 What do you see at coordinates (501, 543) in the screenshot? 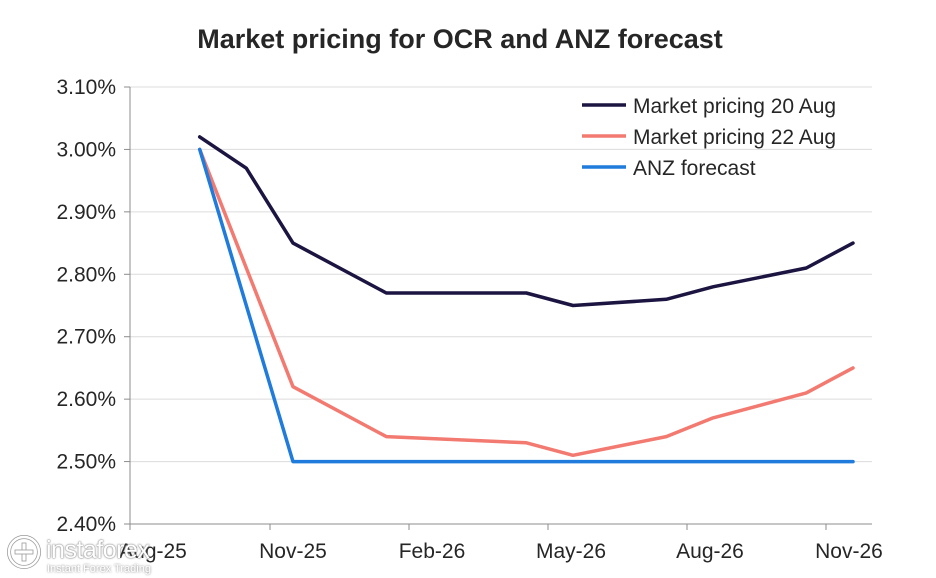
I see `x-axis-ticks: Aug-25 Nov-25 Feb-26 May-26 Aug-26 Nov-26` at bounding box center [501, 543].